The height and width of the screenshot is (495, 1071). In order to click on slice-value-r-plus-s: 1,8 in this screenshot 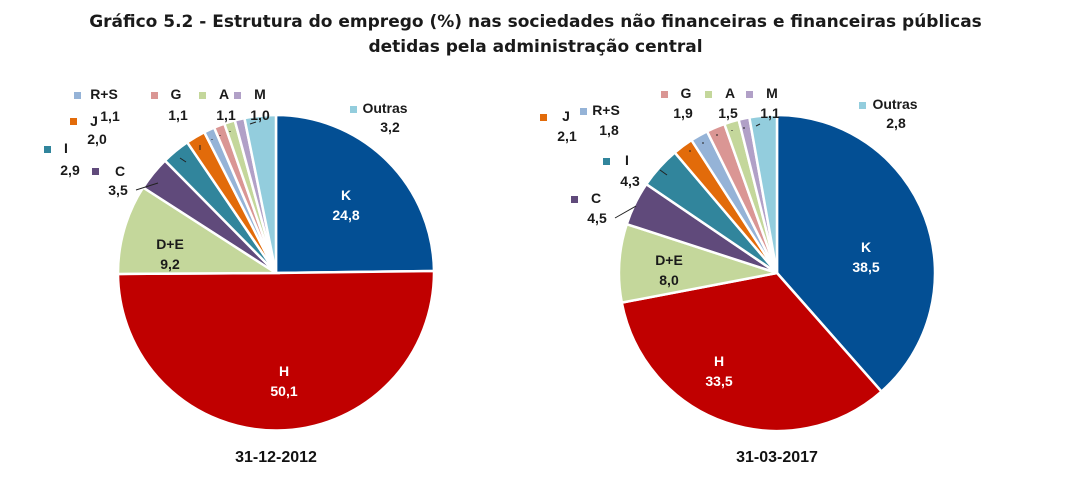, I will do `click(609, 130)`.